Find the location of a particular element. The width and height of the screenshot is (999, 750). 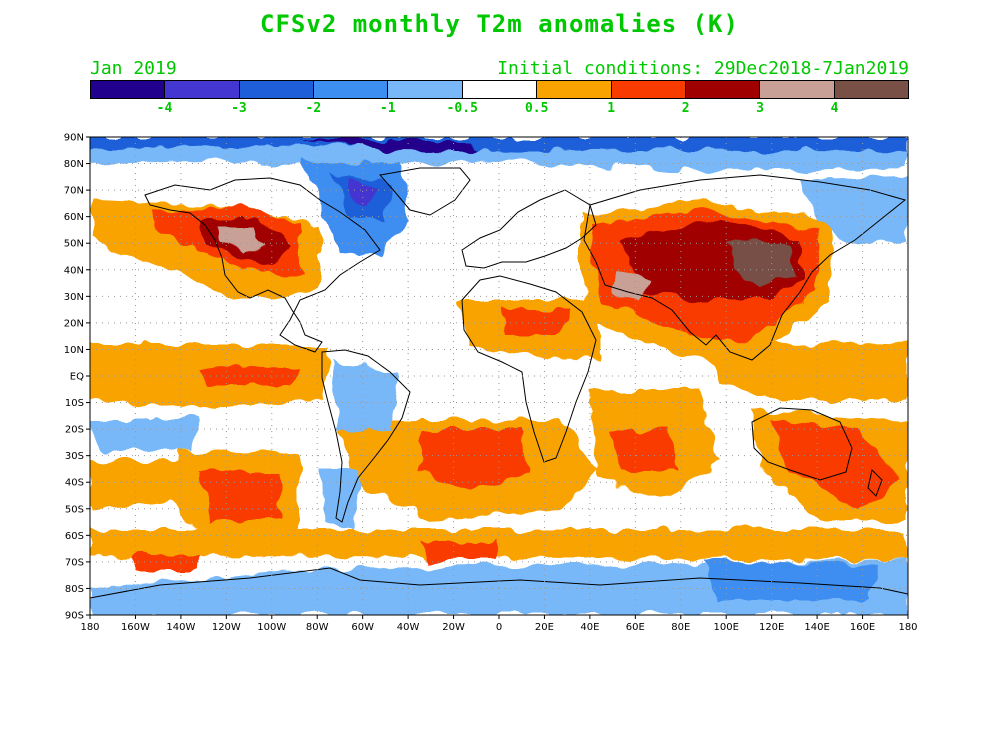

colorbar-tick-label: 3 is located at coordinates (760, 108).